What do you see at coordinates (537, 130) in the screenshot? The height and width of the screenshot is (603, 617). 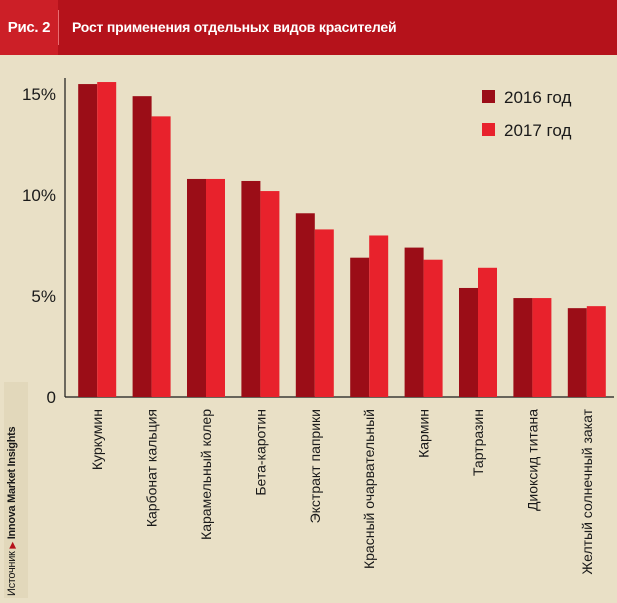 I see `legend-label: 2017 год` at bounding box center [537, 130].